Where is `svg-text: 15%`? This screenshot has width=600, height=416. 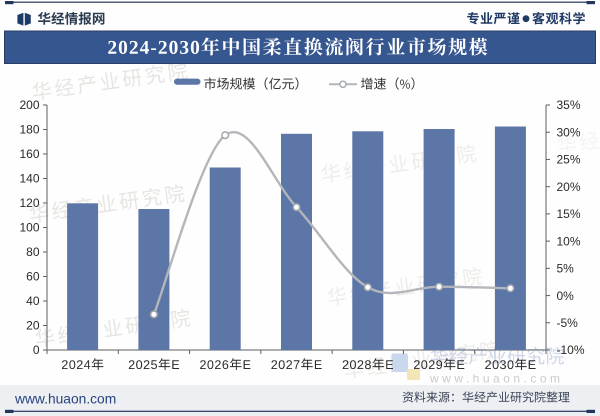
svg-text: 15% is located at coordinates (569, 214).